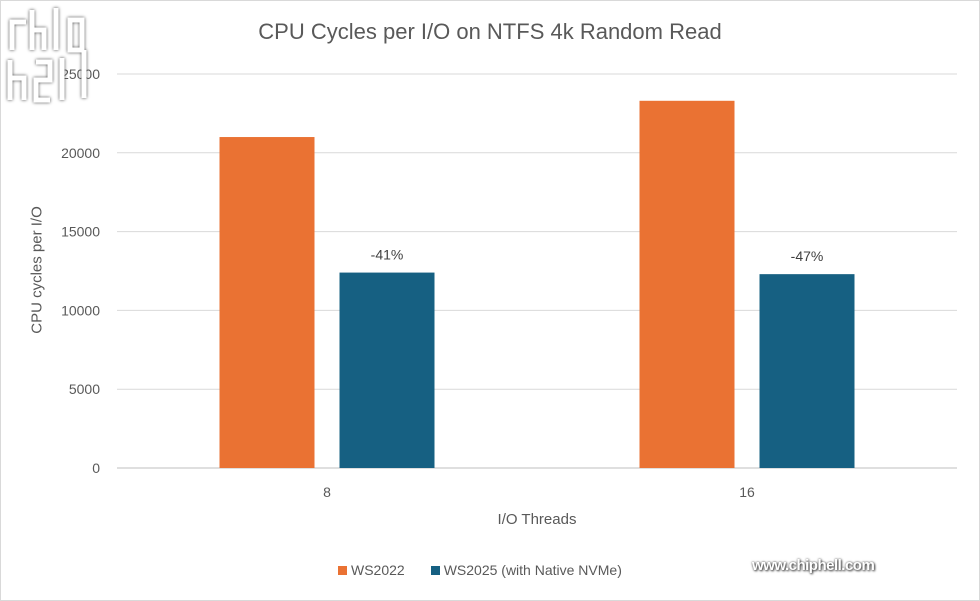  Describe the element at coordinates (80, 310) in the screenshot. I see `y-tick-label: 10000` at that location.